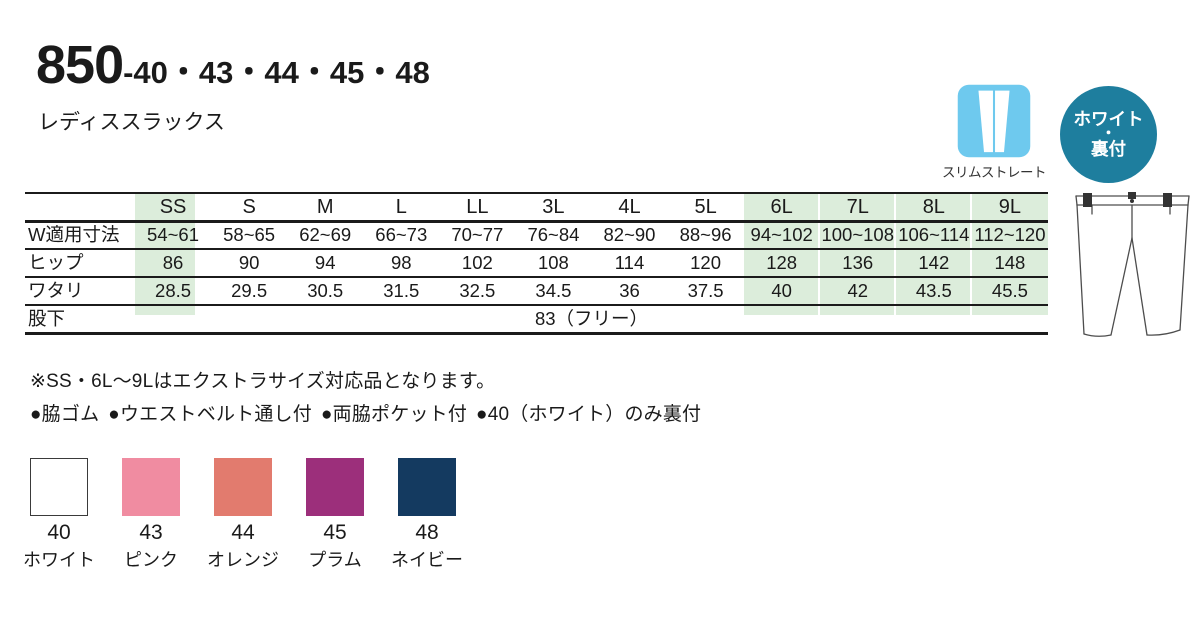 Image resolution: width=1200 pixels, height=623 pixels. I want to click on size-column-header: 3L, so click(553, 206).